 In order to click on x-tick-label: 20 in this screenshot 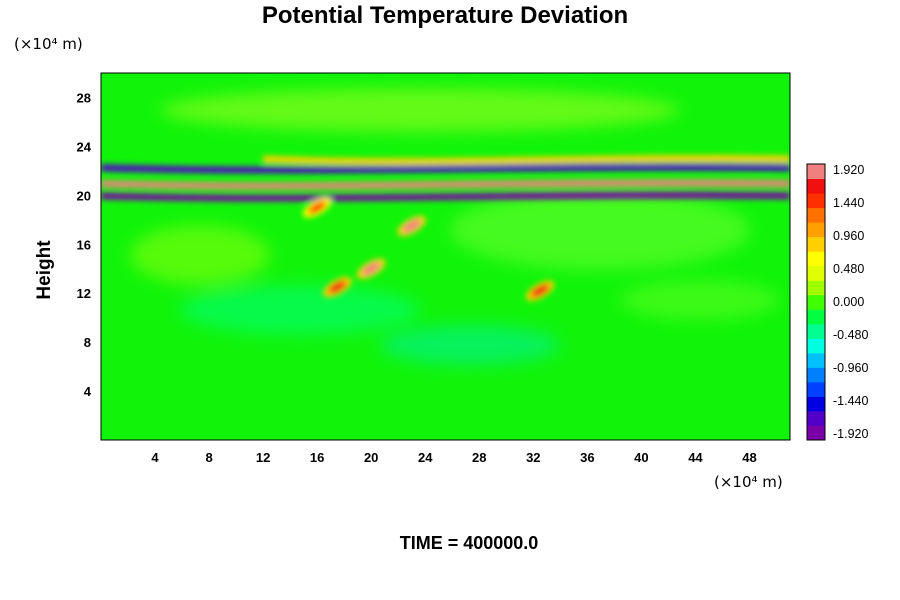, I will do `click(371, 457)`.